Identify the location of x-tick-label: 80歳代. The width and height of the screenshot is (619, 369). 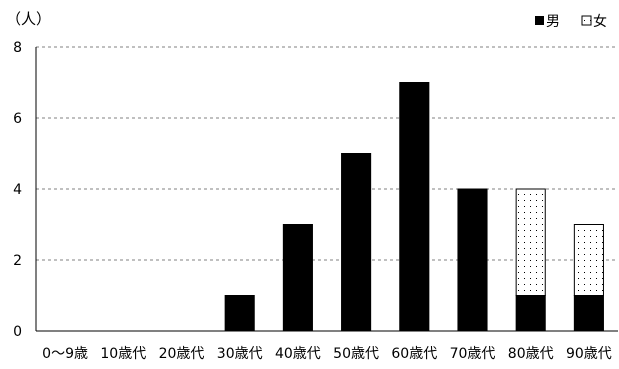
(531, 354).